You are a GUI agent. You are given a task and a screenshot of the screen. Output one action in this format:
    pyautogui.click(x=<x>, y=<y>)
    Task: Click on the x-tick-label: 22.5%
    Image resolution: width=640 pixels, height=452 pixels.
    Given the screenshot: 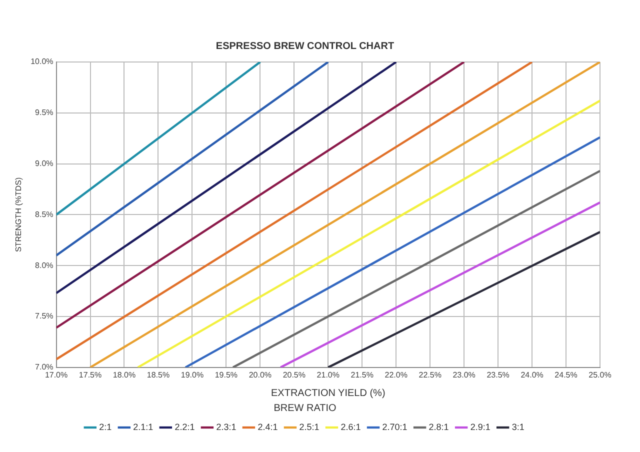 What is the action you would take?
    pyautogui.click(x=430, y=375)
    